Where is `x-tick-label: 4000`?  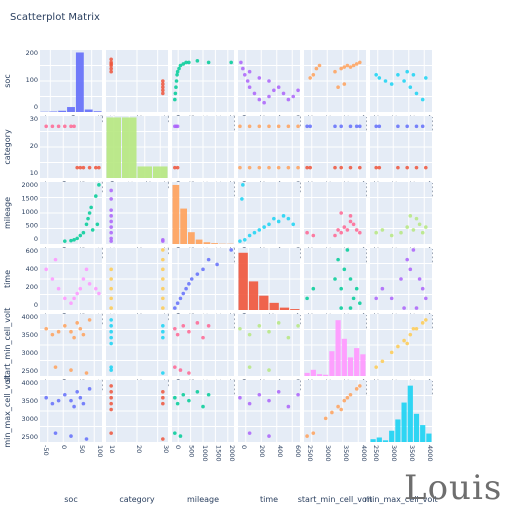
x-tick-label: 4000 is located at coordinates (364, 453).